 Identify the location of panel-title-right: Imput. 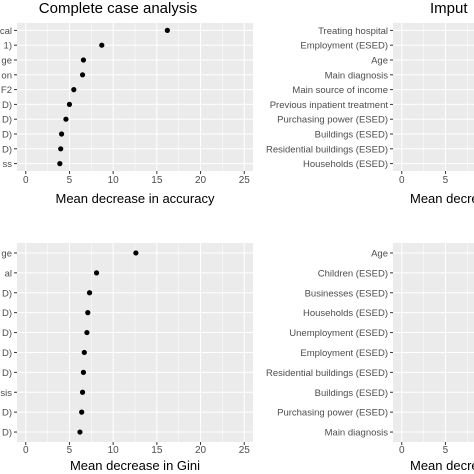
(449, 8).